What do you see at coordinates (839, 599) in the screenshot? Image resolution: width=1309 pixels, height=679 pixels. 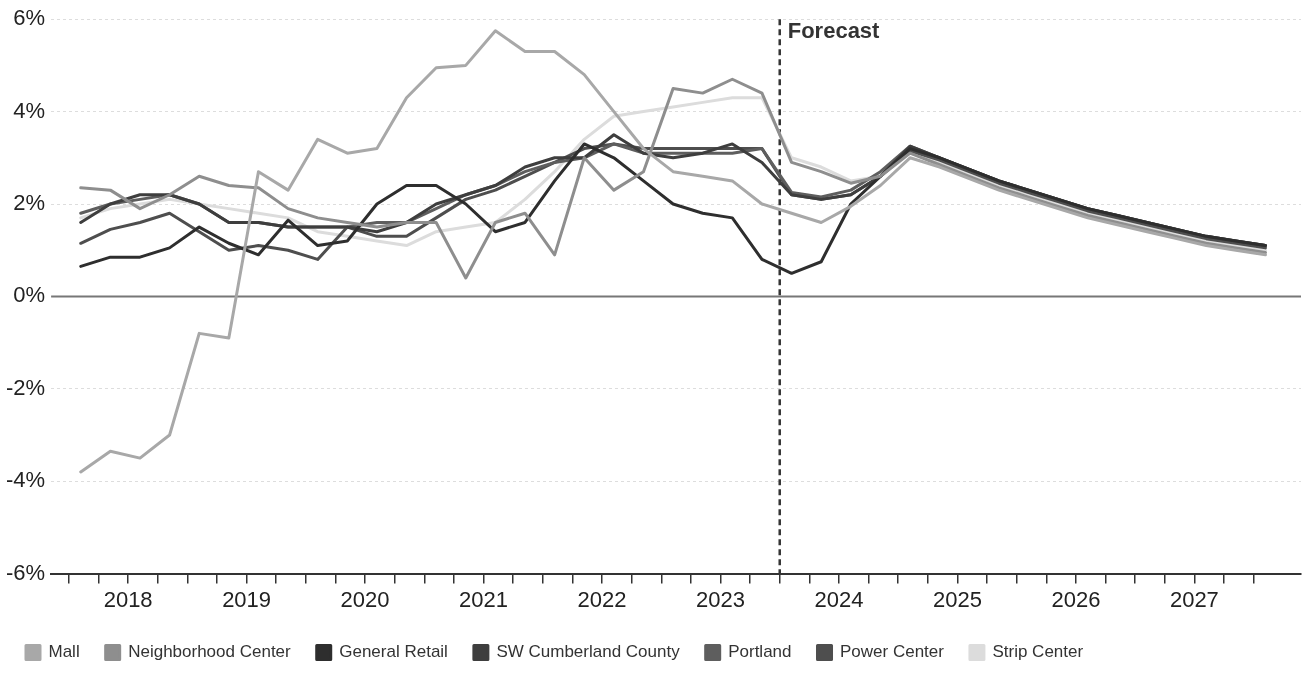 I see `x-tick-label: 2024` at bounding box center [839, 599].